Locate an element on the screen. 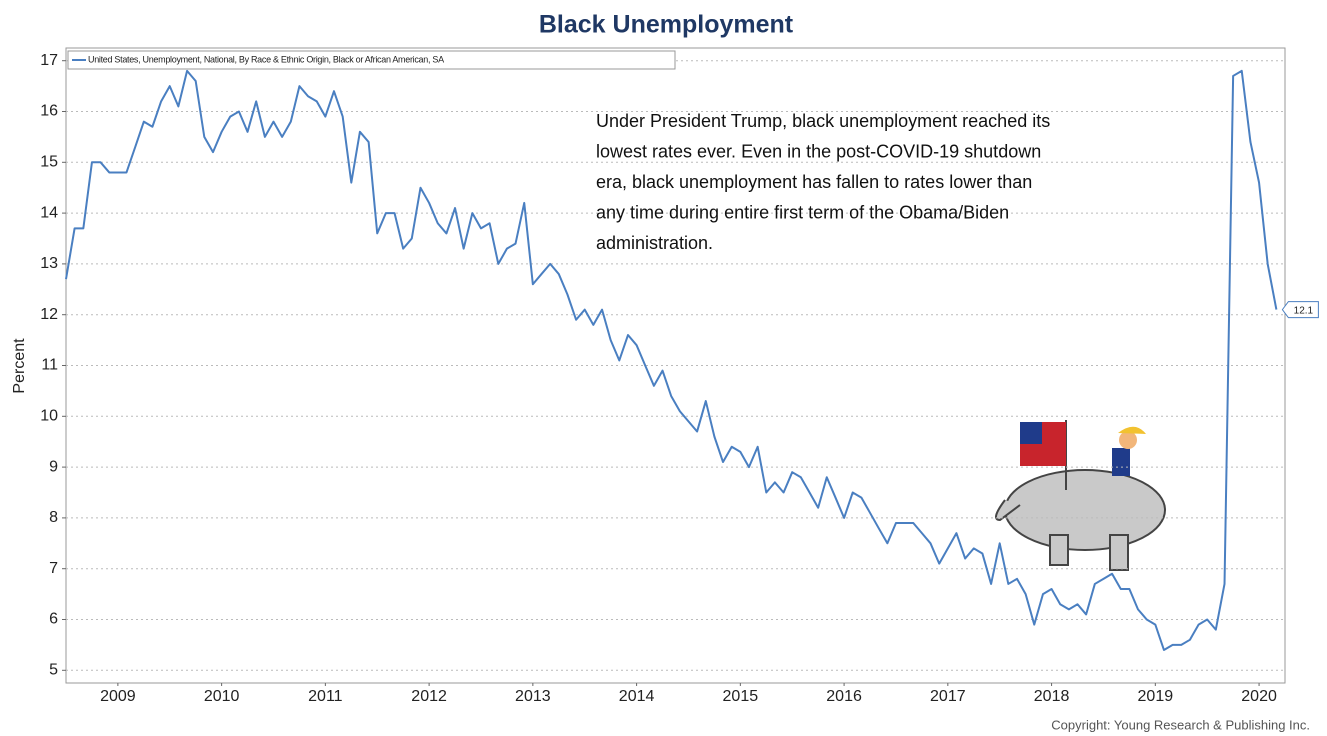  x-tick-label: 2011 is located at coordinates (325, 696).